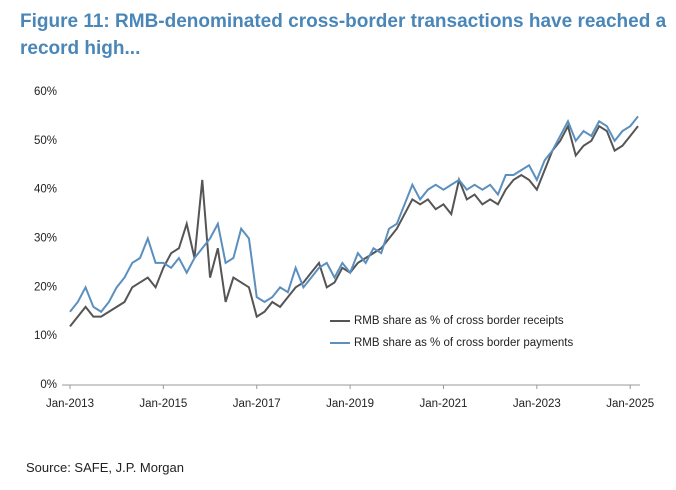 This screenshot has height=490, width=676. Describe the element at coordinates (45, 92) in the screenshot. I see `y-tick-label: 60%` at that location.